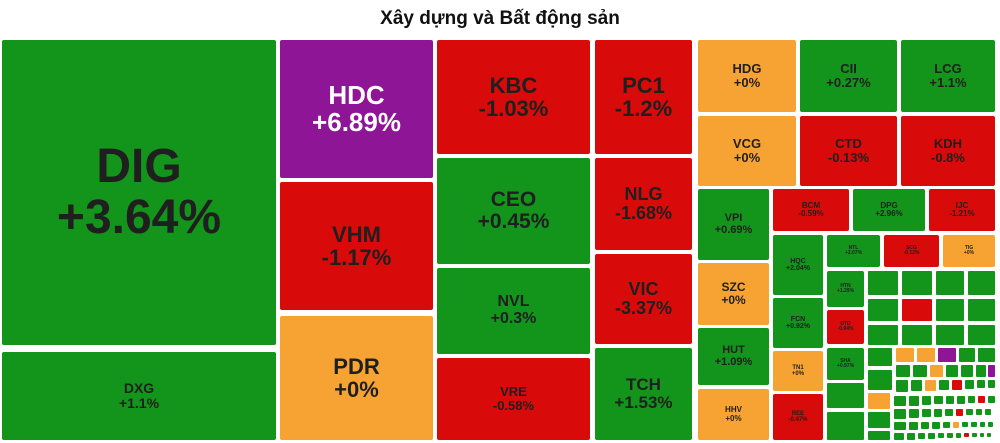  Describe the element at coordinates (798, 323) in the screenshot. I see `tile-fcn: FCN +0.92%` at that location.